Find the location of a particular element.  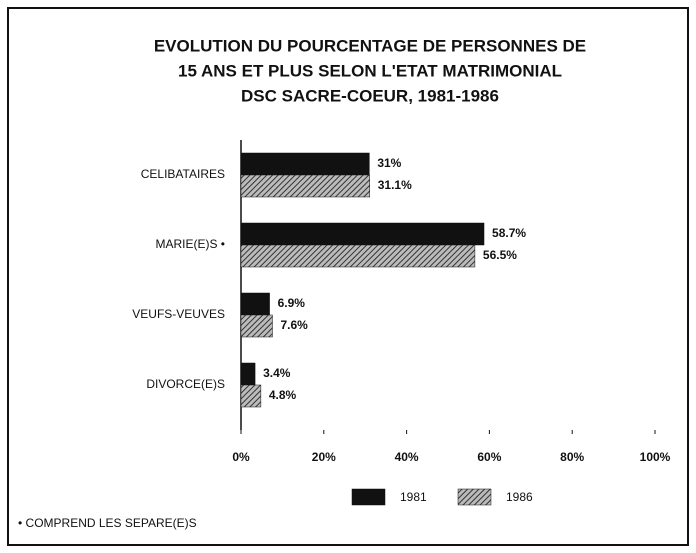

y-tick-label: VEUFS-VEUVES is located at coordinates (178, 314).